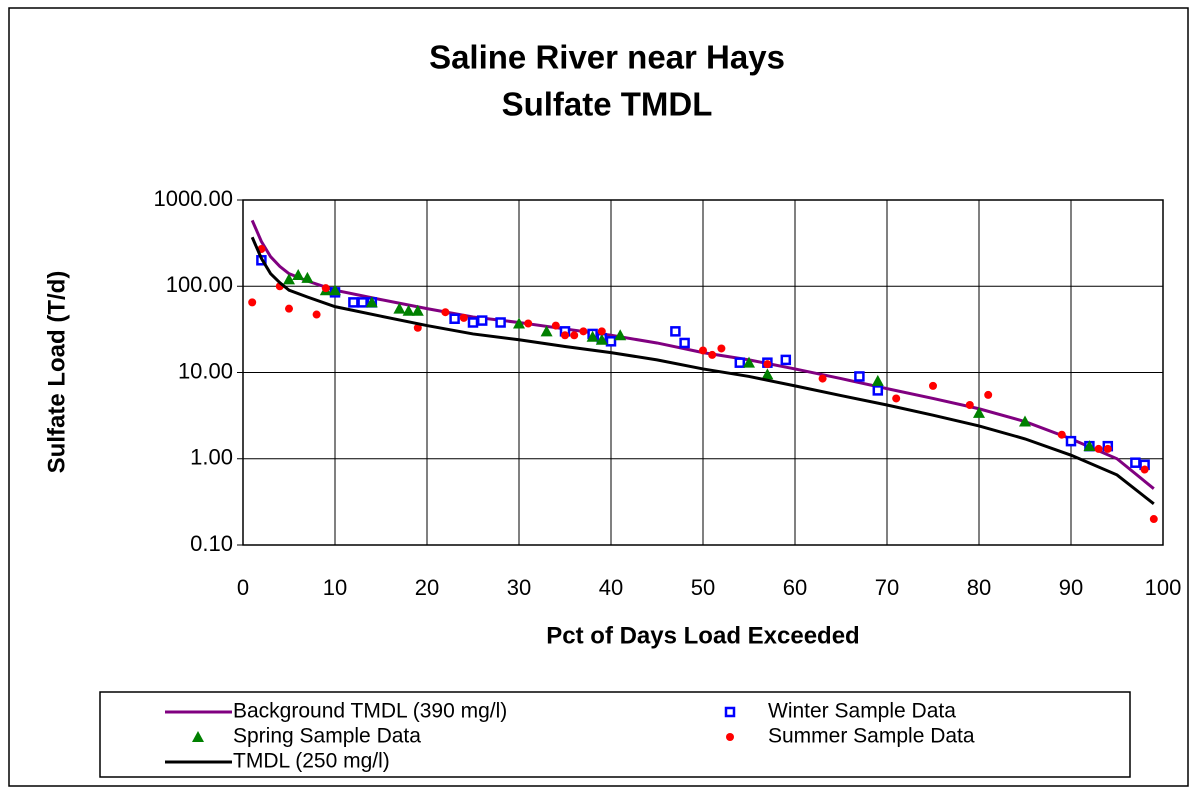 This screenshot has width=1198, height=793. I want to click on legend-box, so click(615, 734).